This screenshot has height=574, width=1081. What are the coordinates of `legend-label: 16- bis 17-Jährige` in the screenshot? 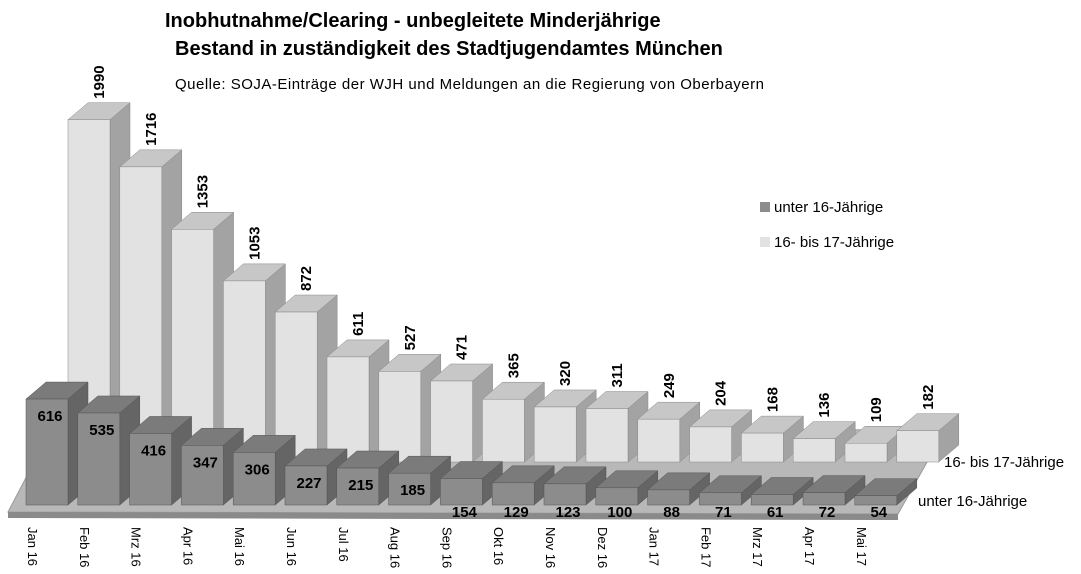 It's located at (834, 242).